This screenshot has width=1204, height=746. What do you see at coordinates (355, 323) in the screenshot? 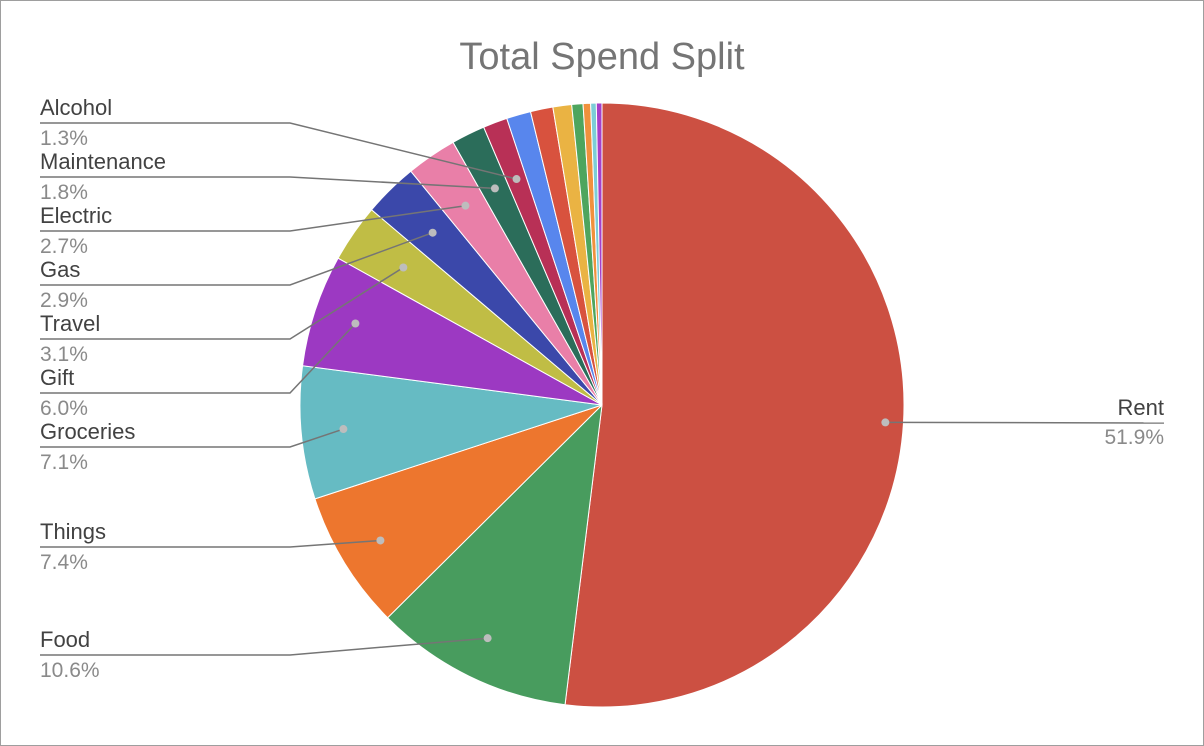
I see `label-dot-gift` at bounding box center [355, 323].